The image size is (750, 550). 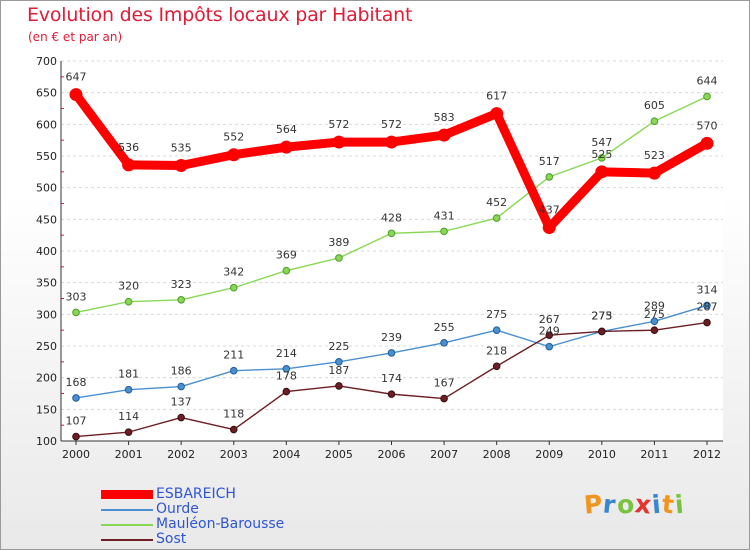 What do you see at coordinates (76, 77) in the screenshot?
I see `data-label-esbareich: 647` at bounding box center [76, 77].